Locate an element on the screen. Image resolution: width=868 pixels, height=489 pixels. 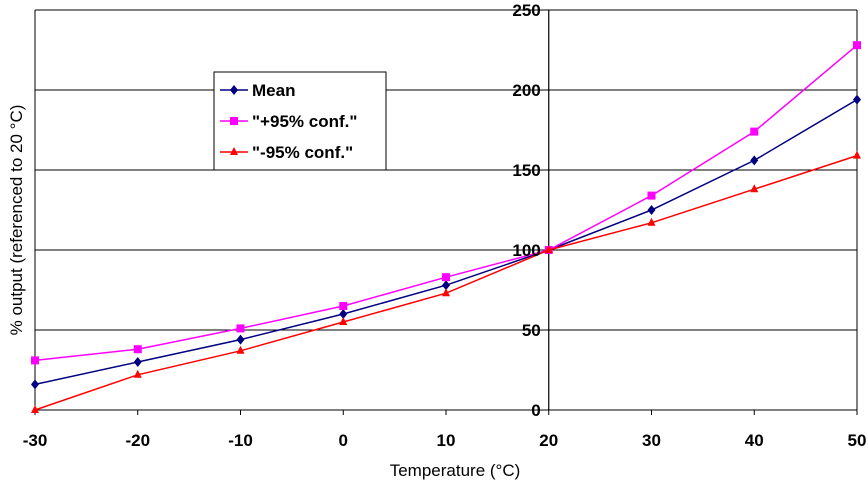
legend-label: Mean is located at coordinates (273, 90).